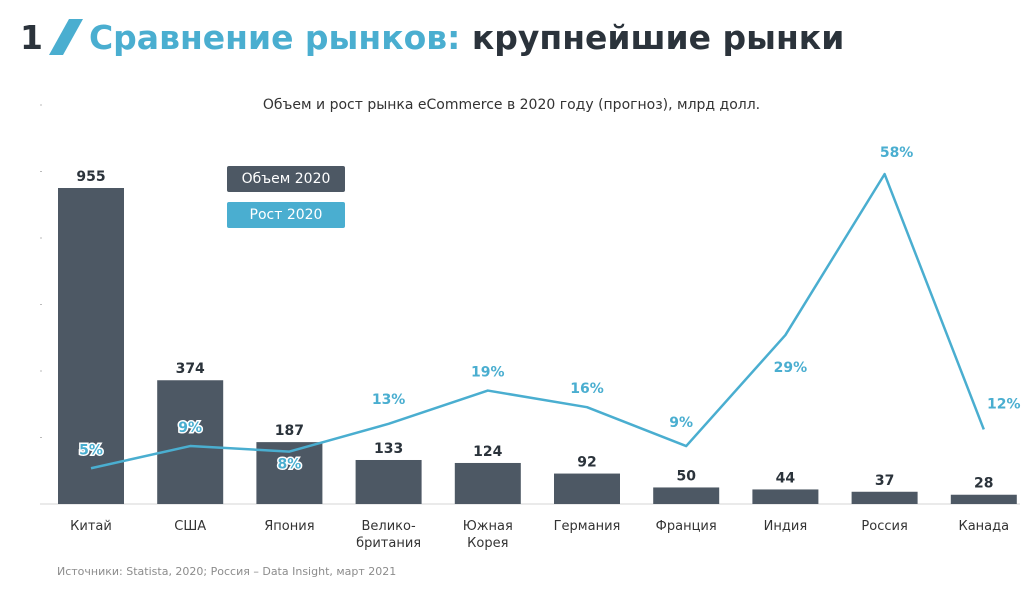  I want to click on bar-value-label: 37, so click(884, 481).